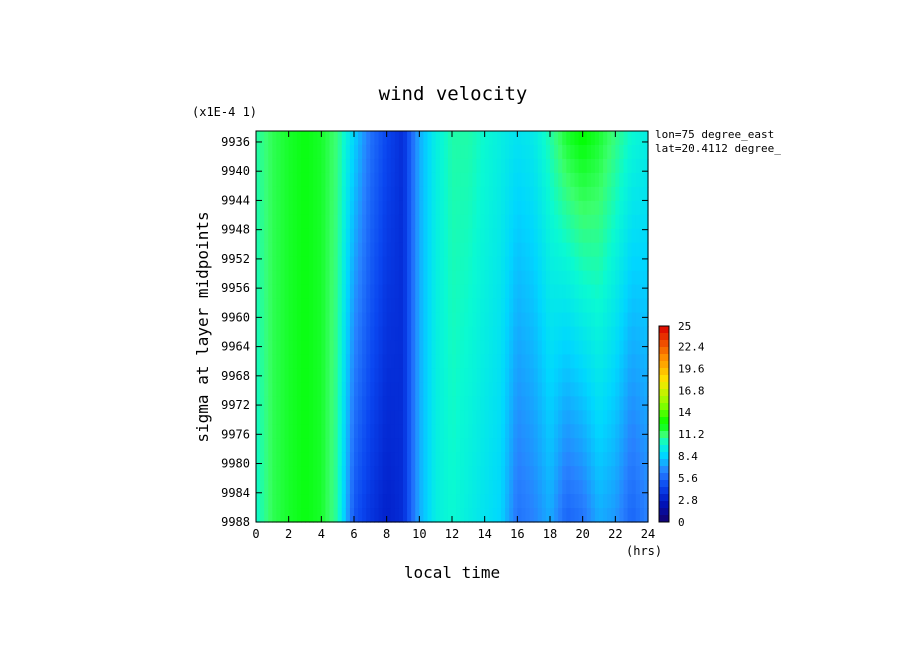 This screenshot has width=904, height=658. What do you see at coordinates (235, 288) in the screenshot?
I see `y-tick-label: 9956` at bounding box center [235, 288].